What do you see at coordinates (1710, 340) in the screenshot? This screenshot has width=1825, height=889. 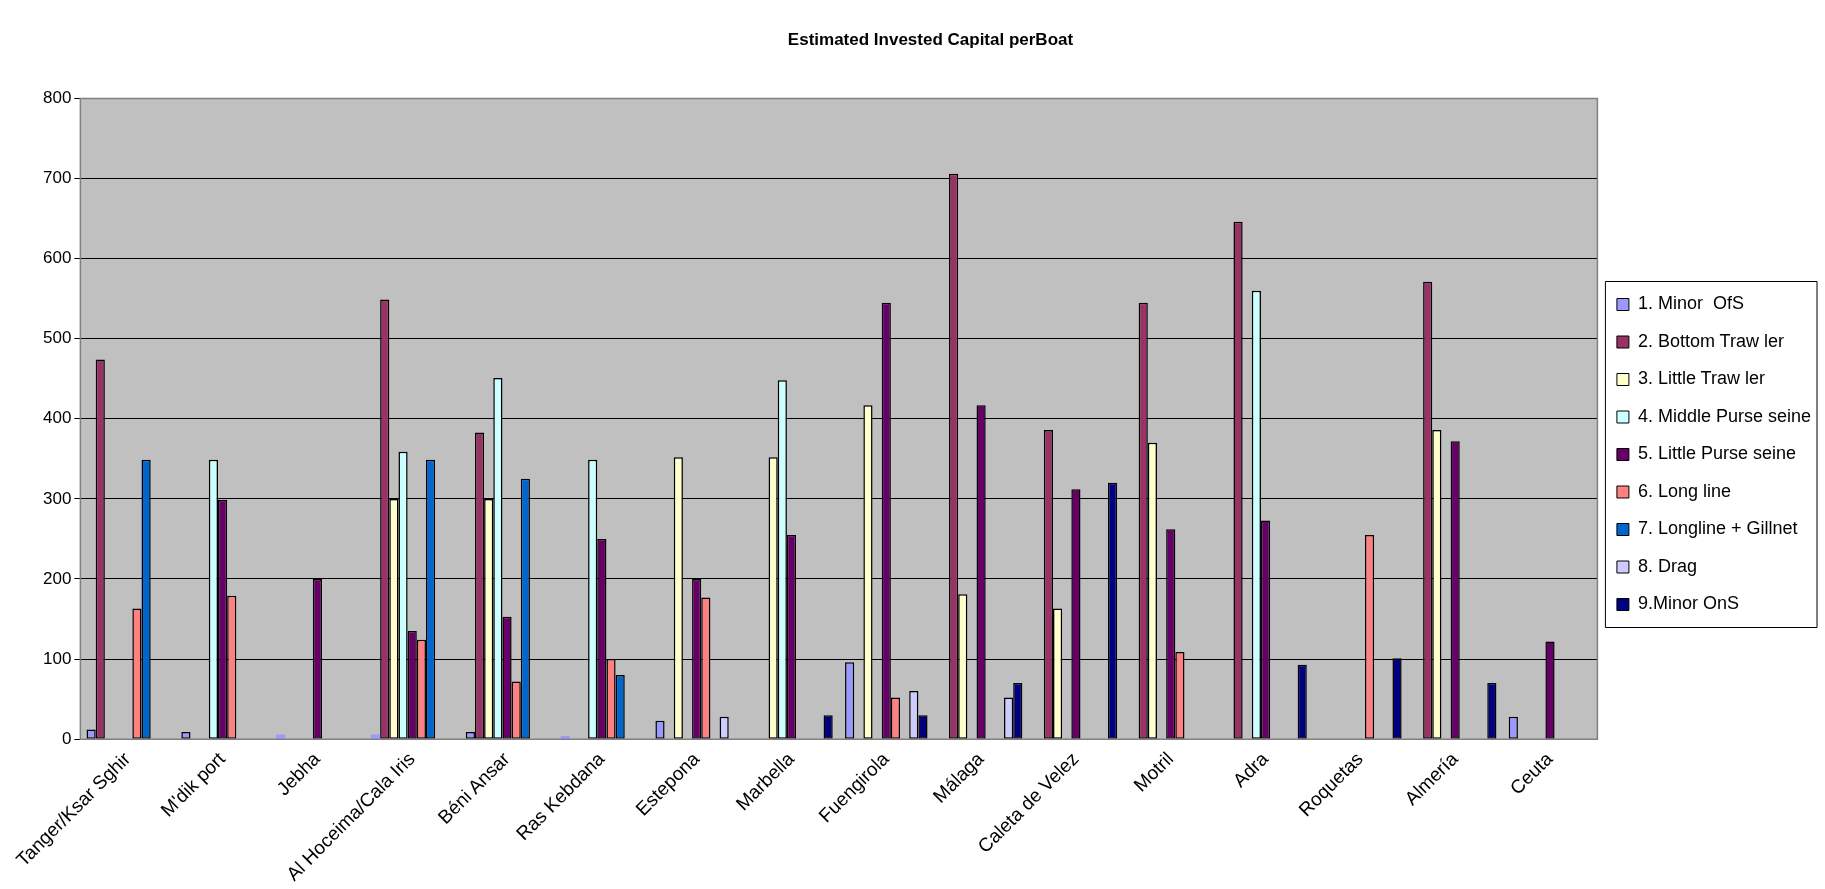 I see `legend-label: 2. Bottom Traw ler` at bounding box center [1710, 340].